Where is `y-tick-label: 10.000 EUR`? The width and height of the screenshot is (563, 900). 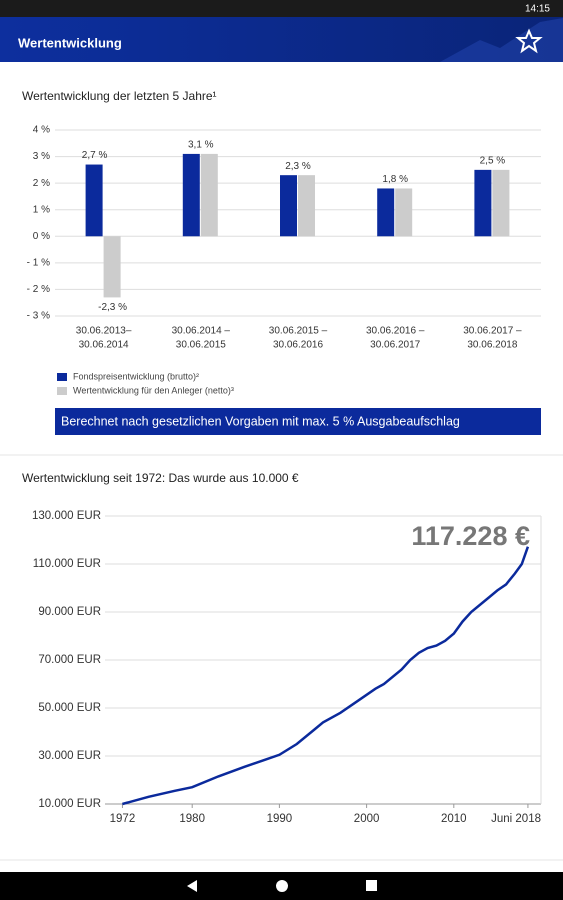
y-tick-label: 10.000 EUR is located at coordinates (69, 804).